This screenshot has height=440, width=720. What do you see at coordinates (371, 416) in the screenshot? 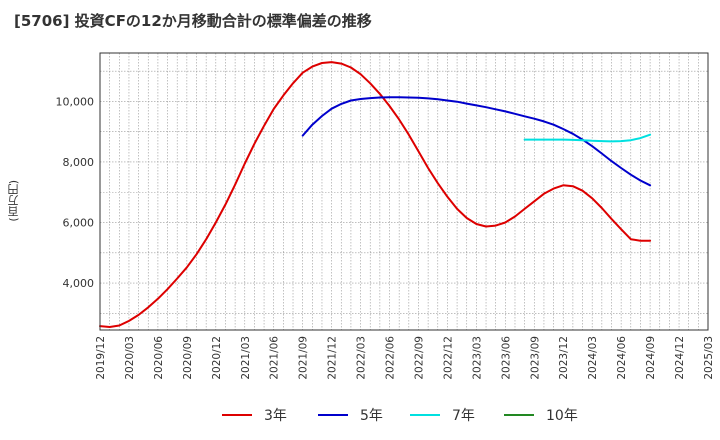
I see `legend-label: 5年` at bounding box center [371, 416].